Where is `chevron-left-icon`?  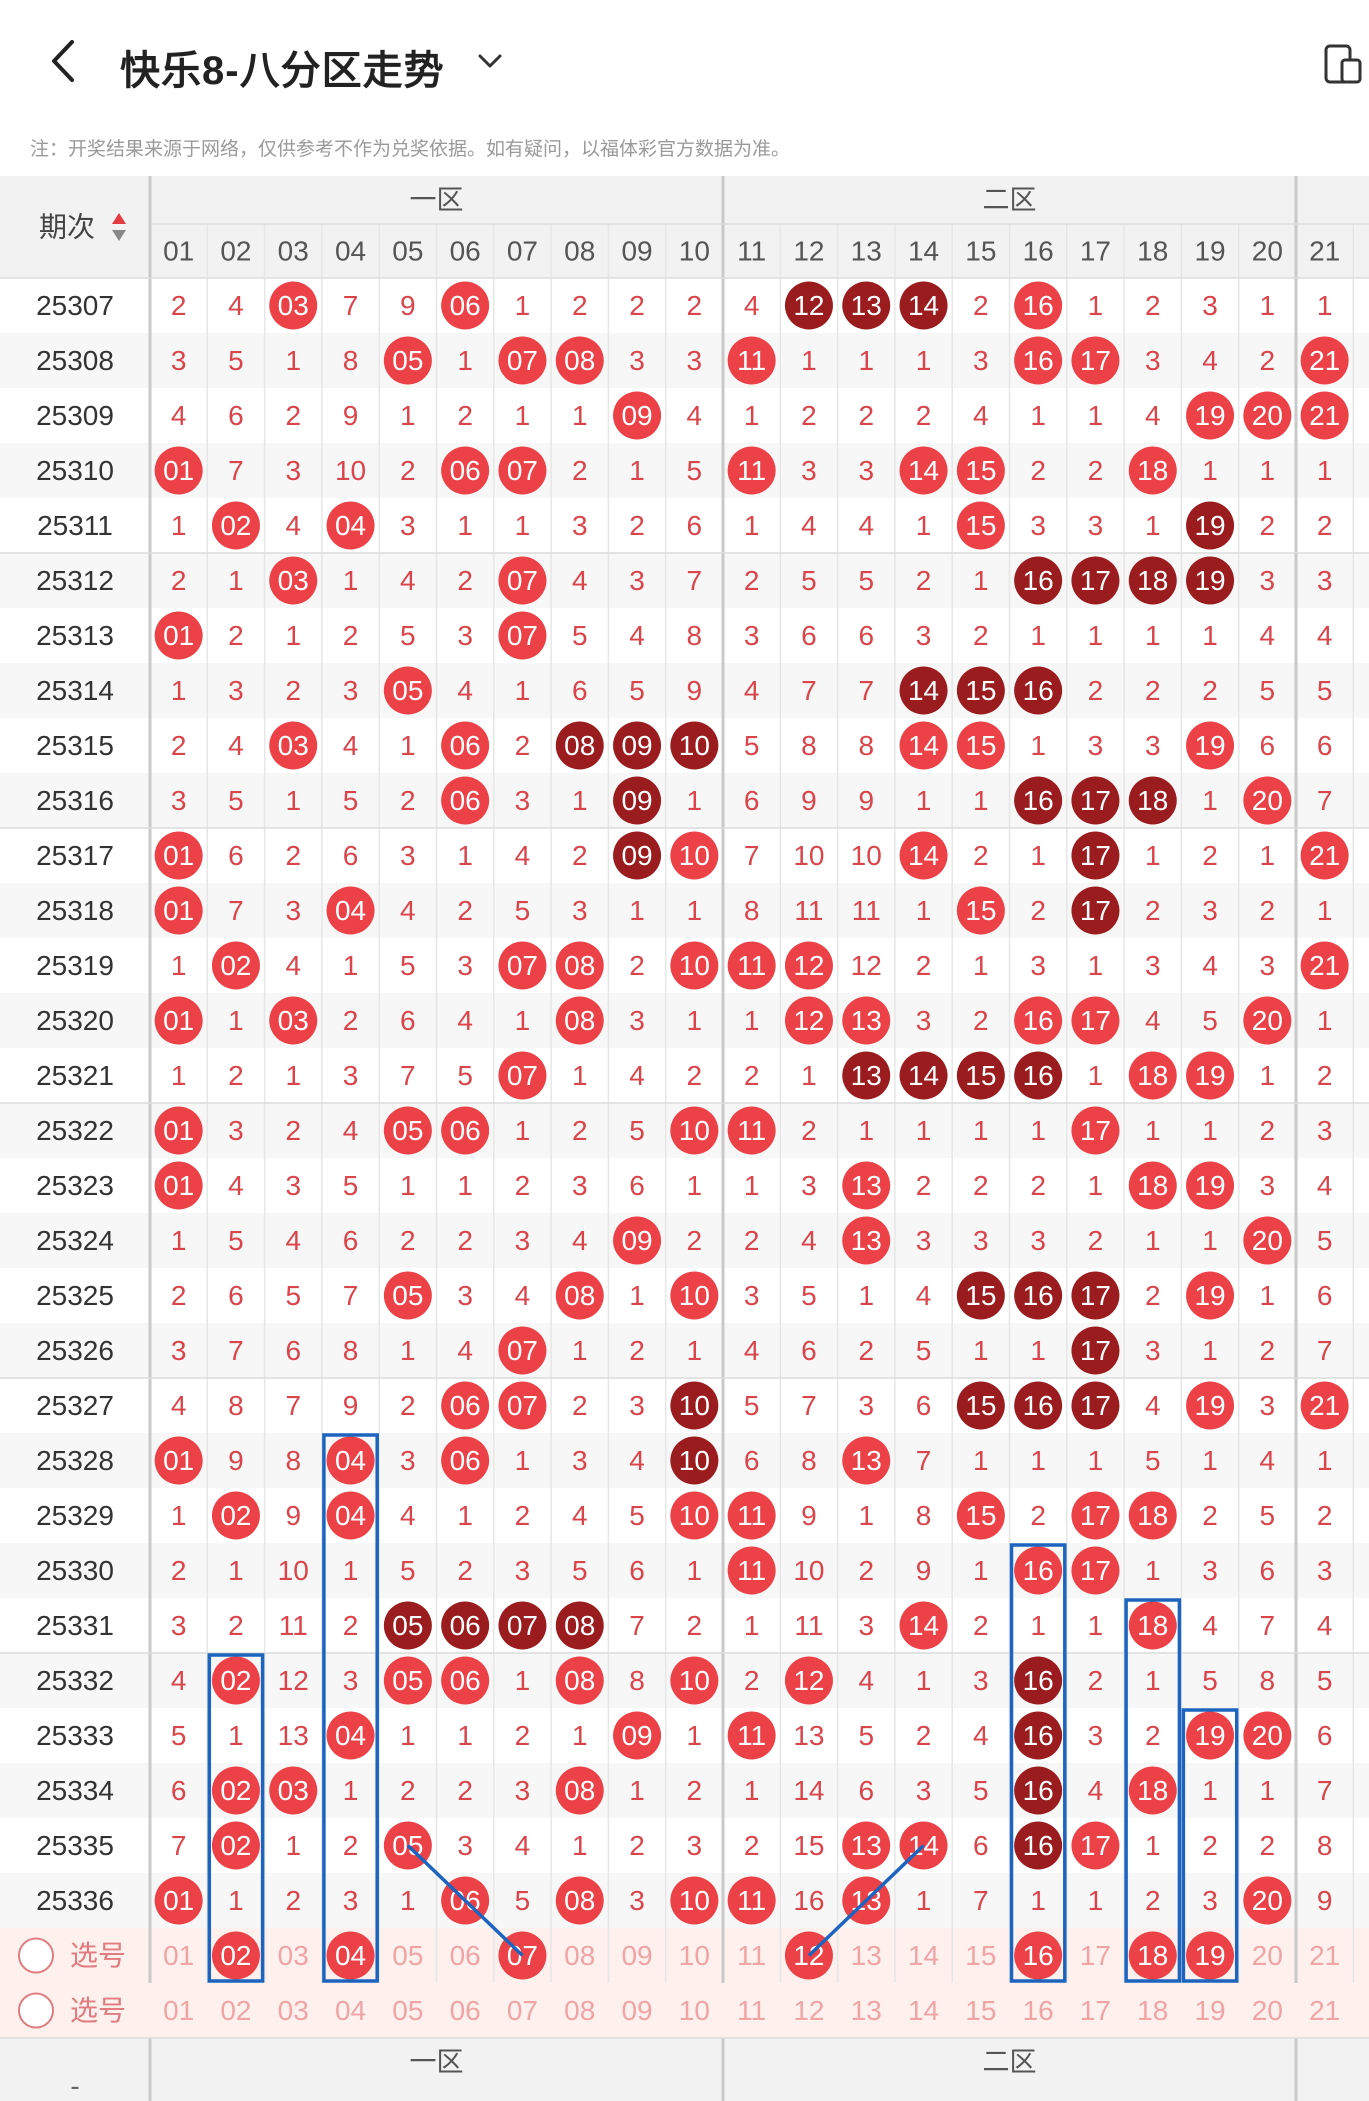
chevron-left-icon is located at coordinates (65, 61).